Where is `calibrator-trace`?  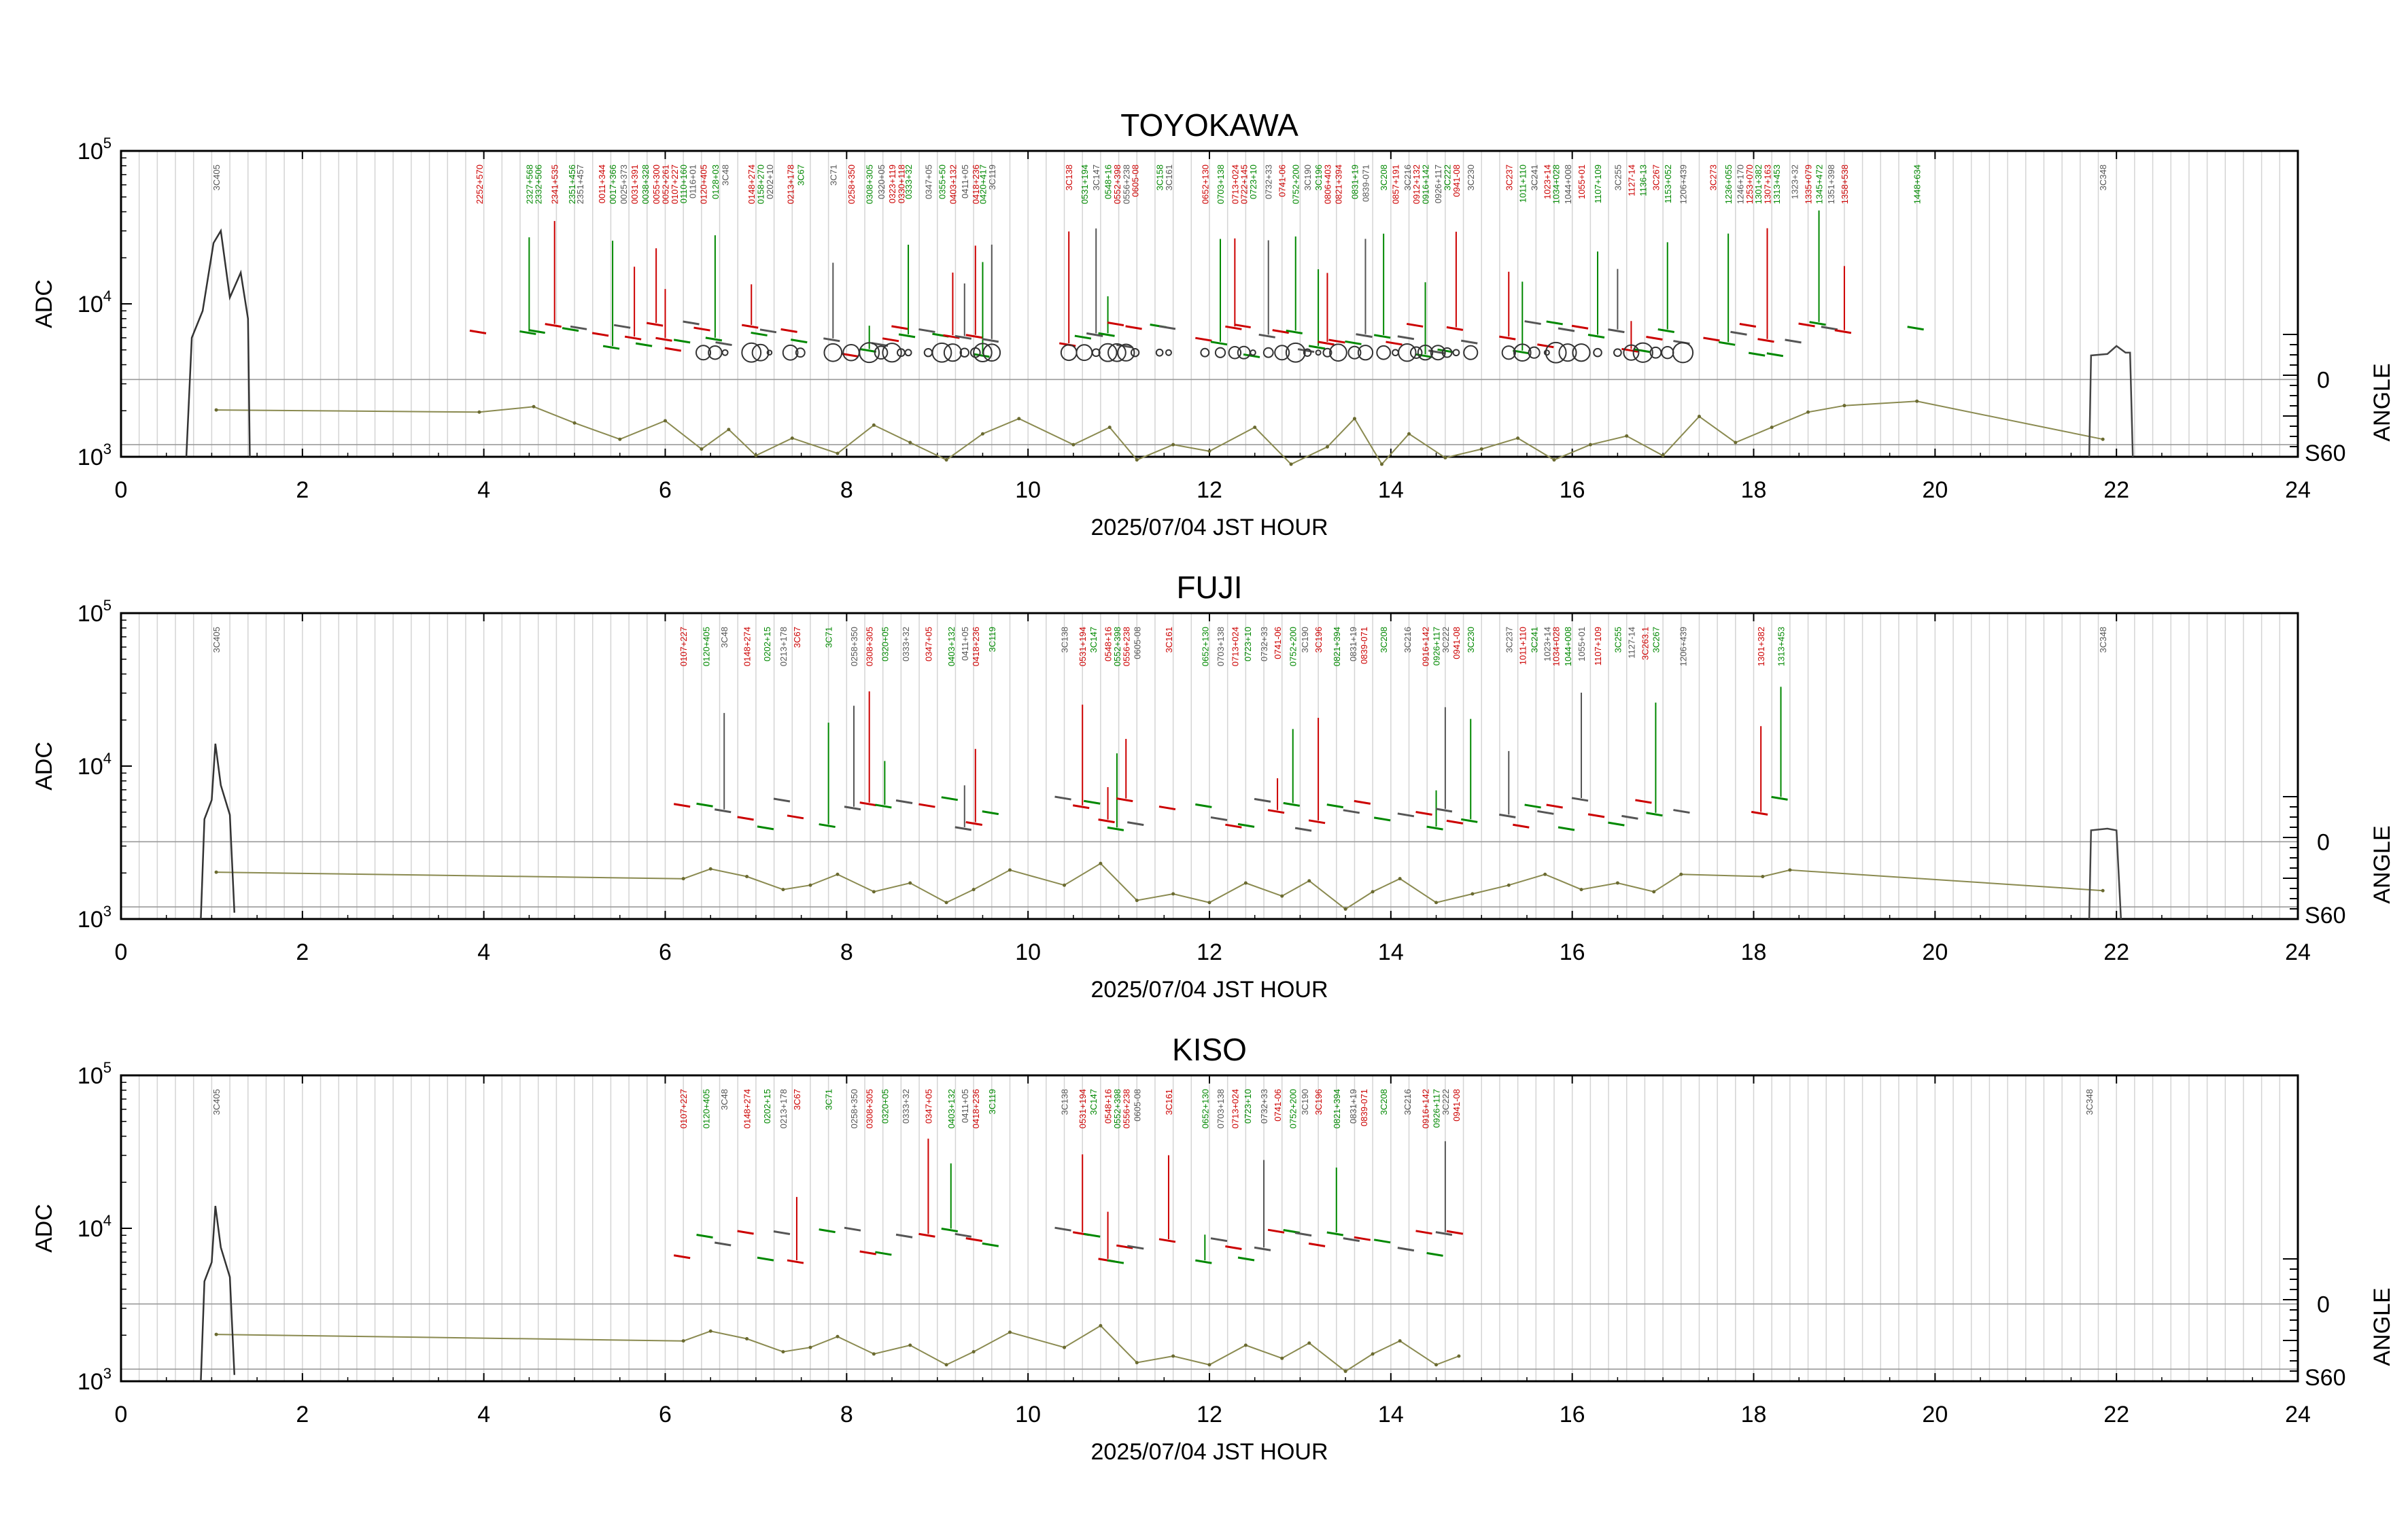
calibrator-trace is located at coordinates (218, 831).